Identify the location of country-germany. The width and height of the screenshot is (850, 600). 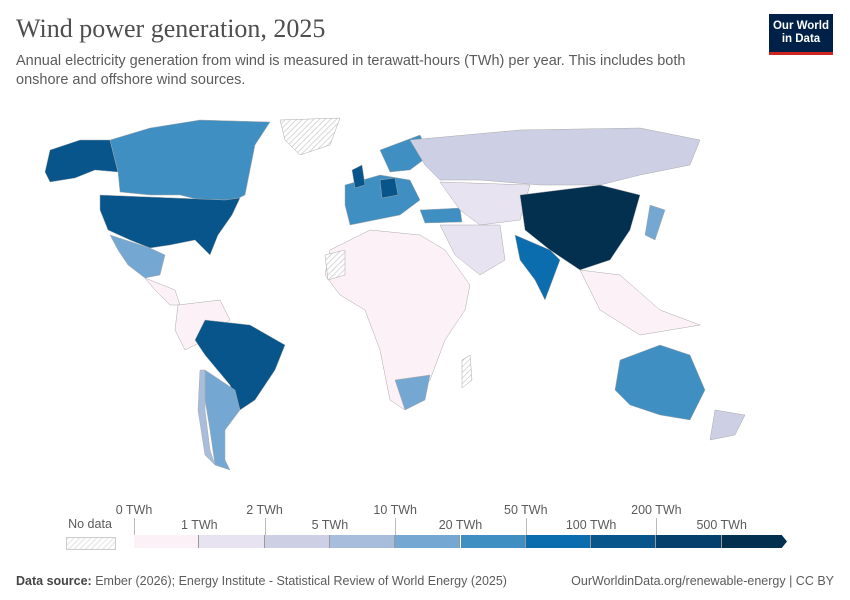
(389, 188).